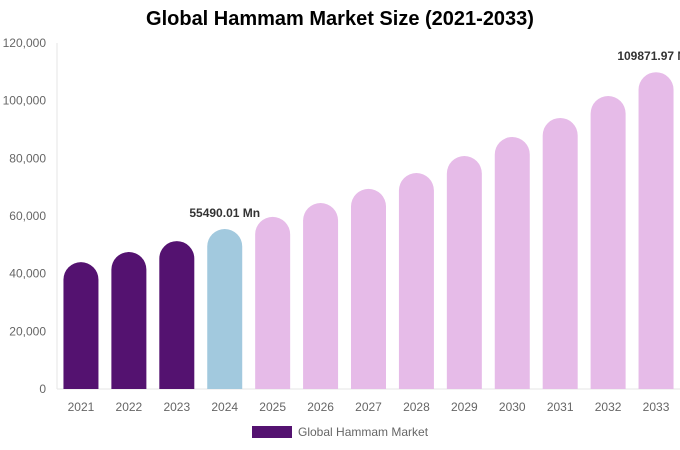 Image resolution: width=680 pixels, height=450 pixels. Describe the element at coordinates (225, 309) in the screenshot. I see `bar-2024` at that location.